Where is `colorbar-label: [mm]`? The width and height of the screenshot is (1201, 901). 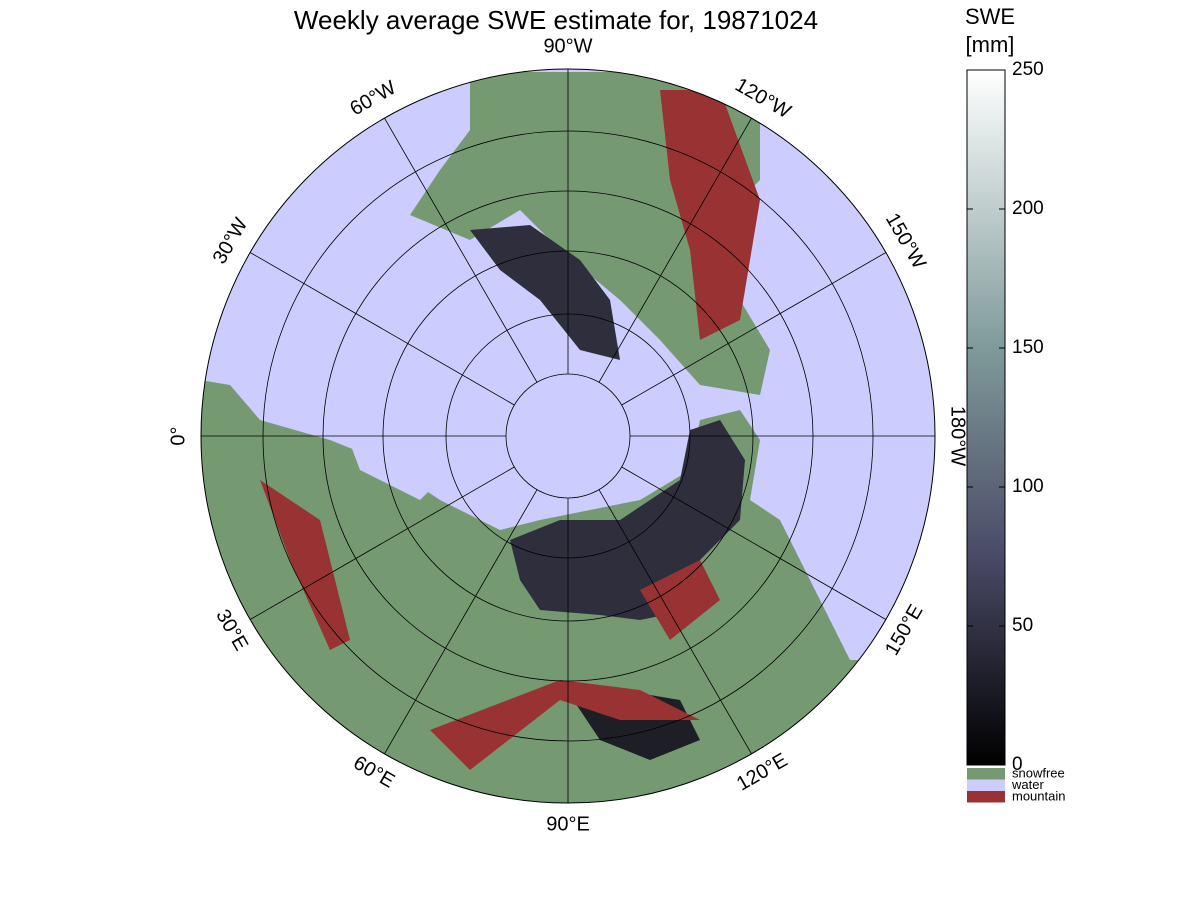 colorbar-label: [mm] is located at coordinates (990, 44).